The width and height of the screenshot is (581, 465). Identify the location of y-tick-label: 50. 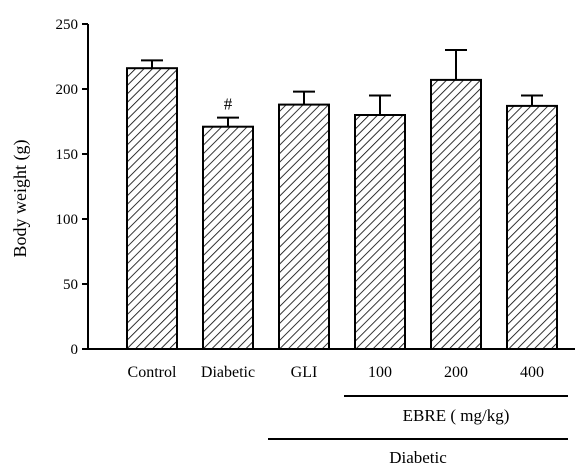
(70, 285).